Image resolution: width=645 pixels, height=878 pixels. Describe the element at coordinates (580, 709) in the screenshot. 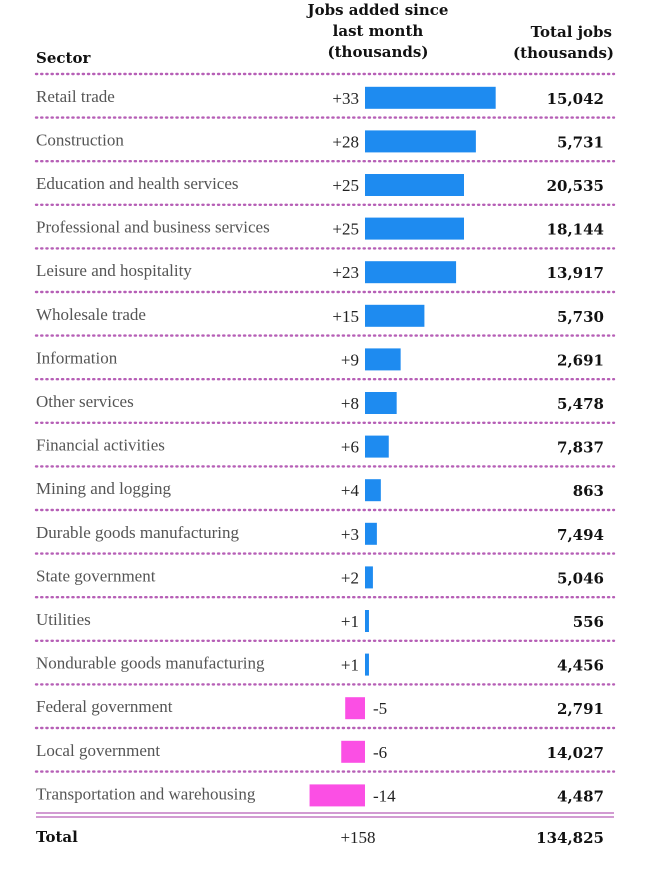

I see `total-jobs-label: 2,791` at that location.